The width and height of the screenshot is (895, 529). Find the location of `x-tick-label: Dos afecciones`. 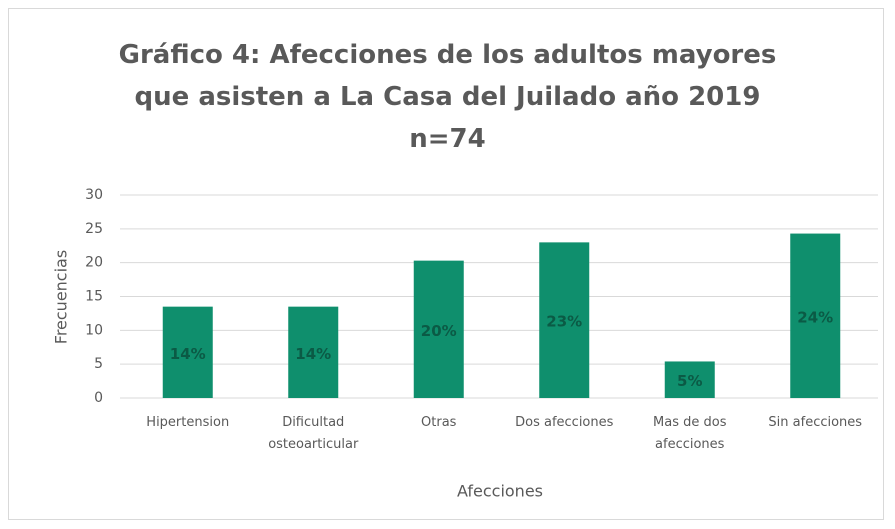

x-tick-label: Dos afecciones is located at coordinates (564, 422).